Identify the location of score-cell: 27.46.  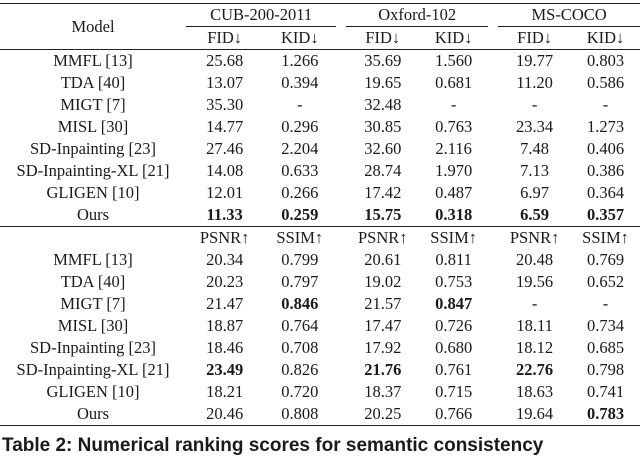
(224, 149).